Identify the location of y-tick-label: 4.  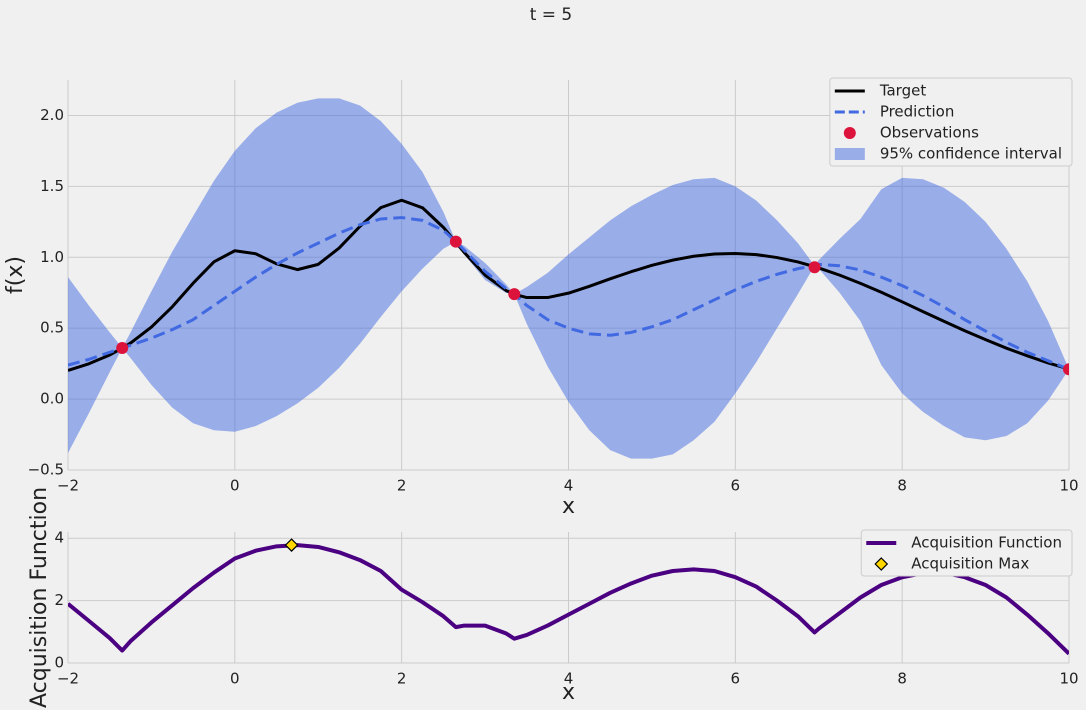
(59, 538).